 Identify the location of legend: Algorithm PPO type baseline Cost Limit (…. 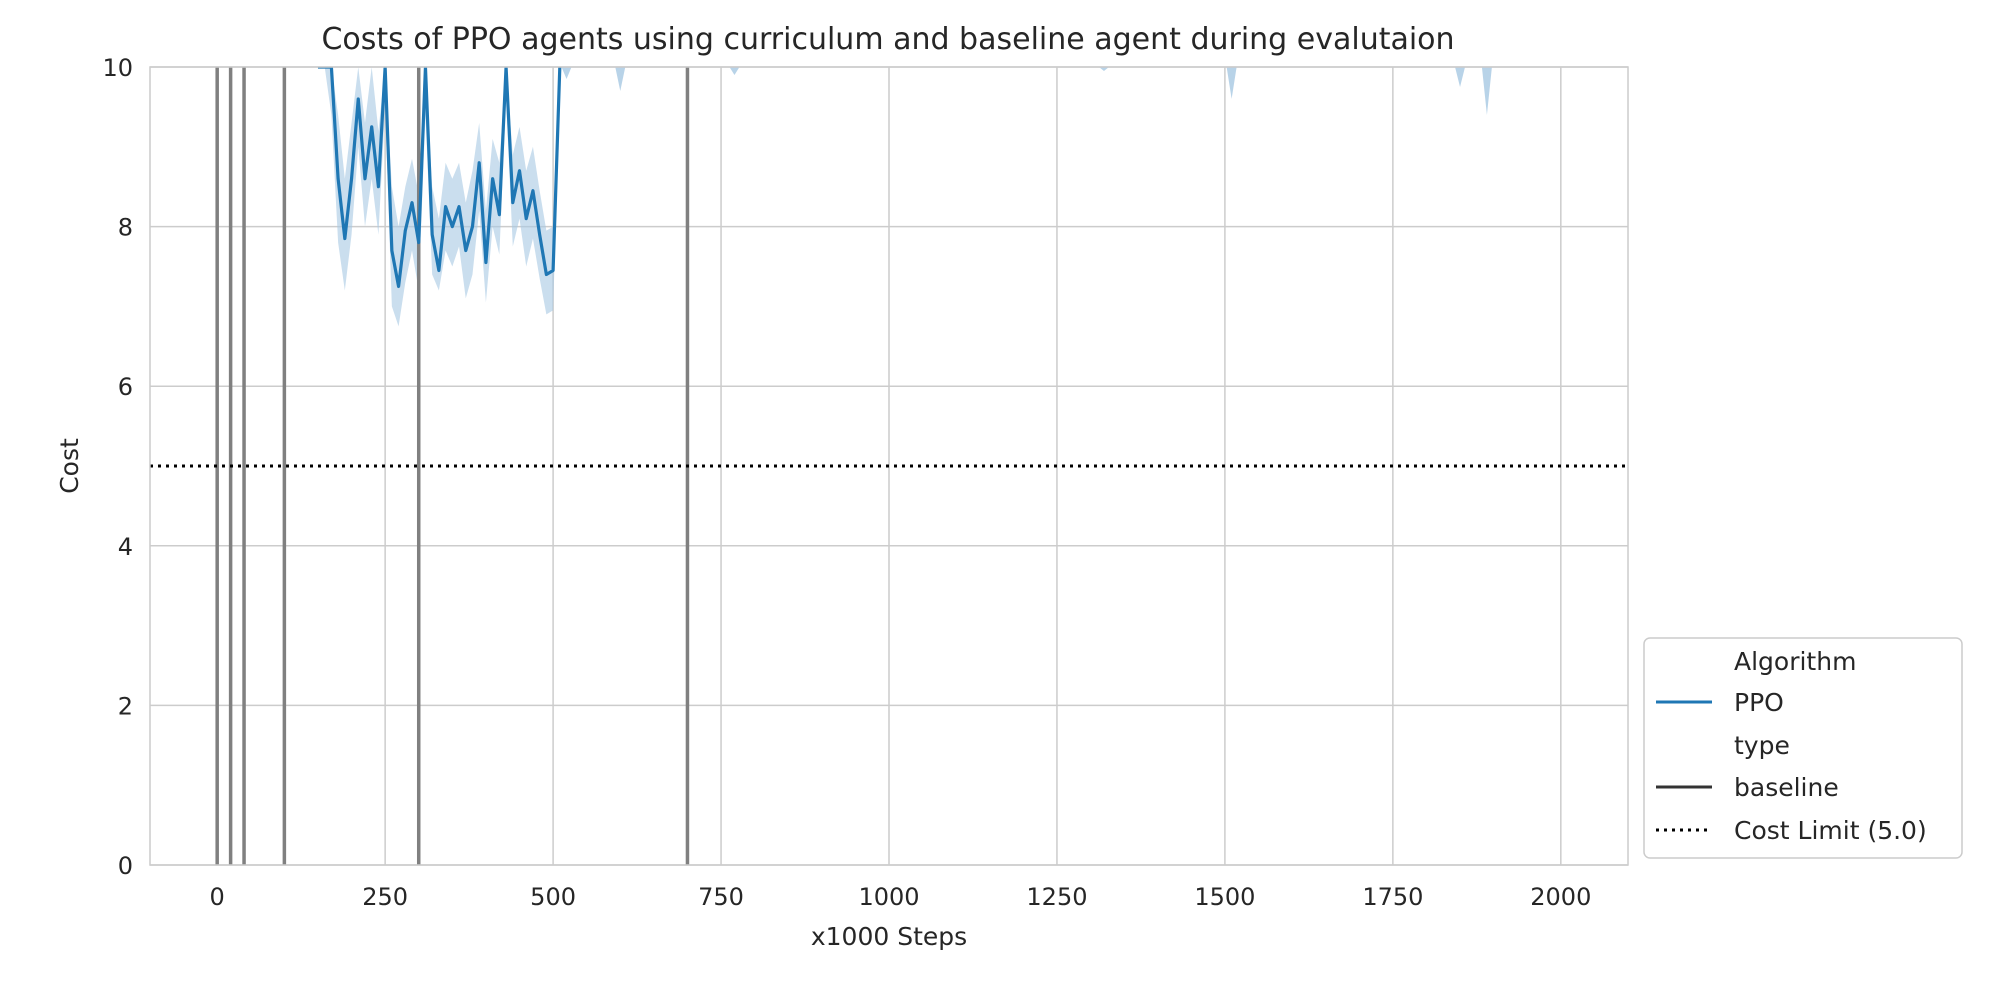
(1803, 748).